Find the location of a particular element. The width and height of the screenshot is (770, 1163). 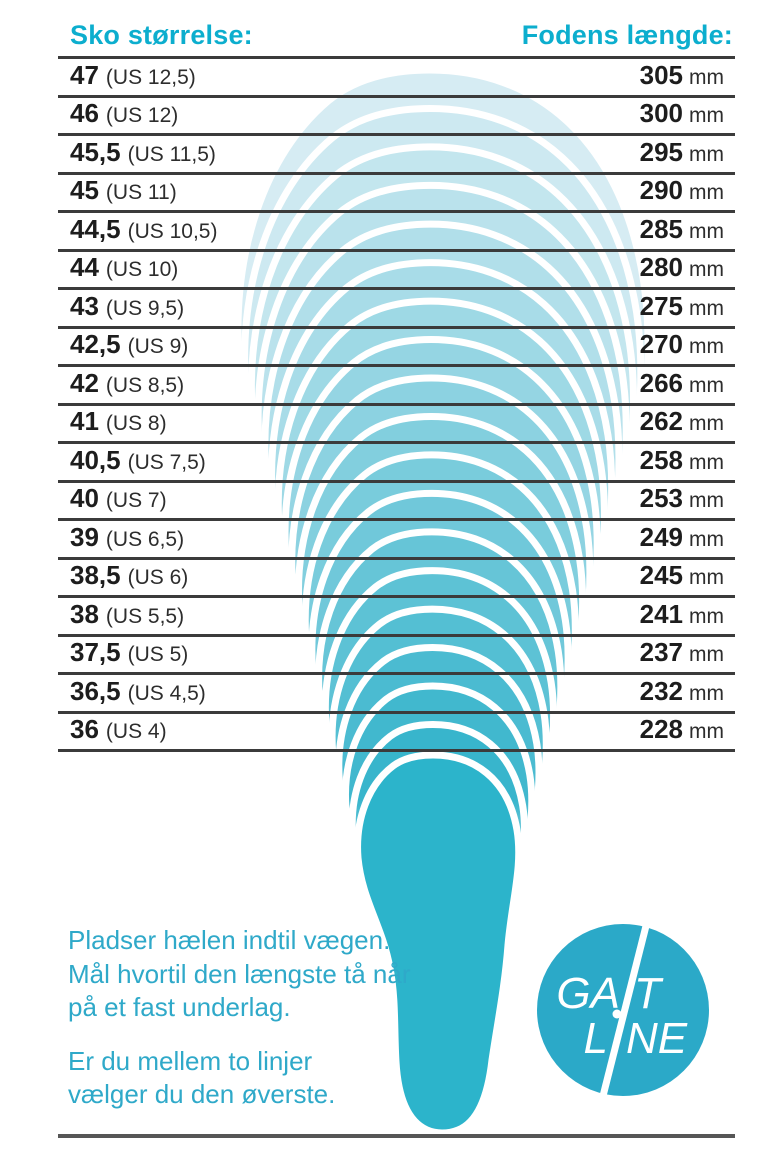

us-size: (US 4,5) is located at coordinates (166, 693).